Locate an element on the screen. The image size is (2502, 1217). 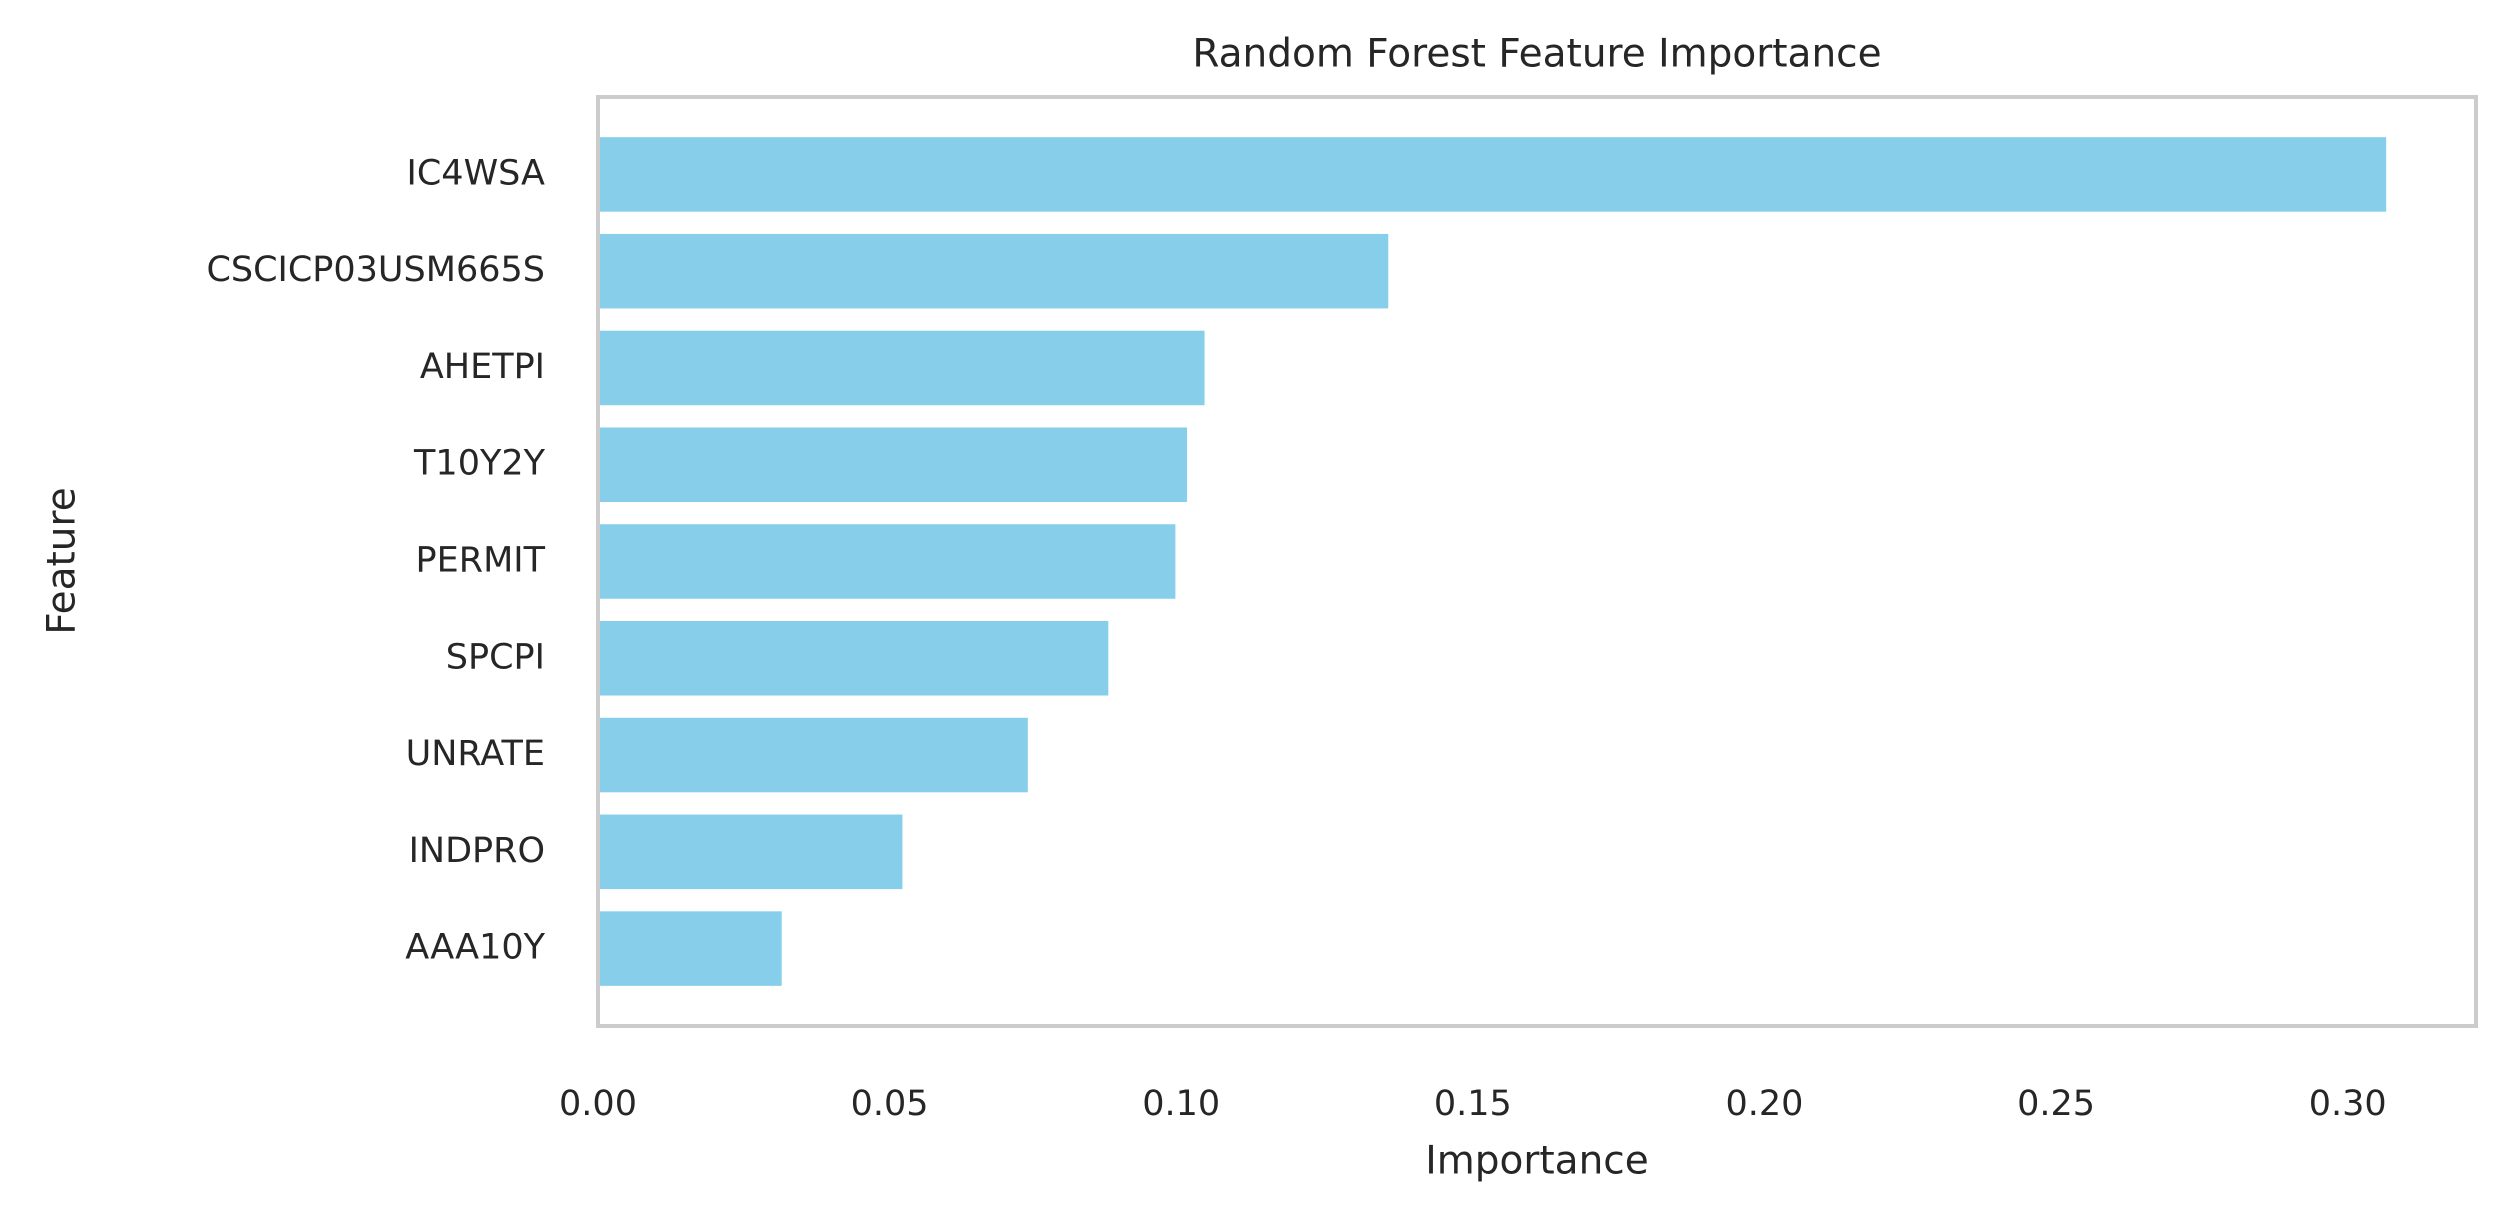
y-tick-label: SPCPI is located at coordinates (495, 657).